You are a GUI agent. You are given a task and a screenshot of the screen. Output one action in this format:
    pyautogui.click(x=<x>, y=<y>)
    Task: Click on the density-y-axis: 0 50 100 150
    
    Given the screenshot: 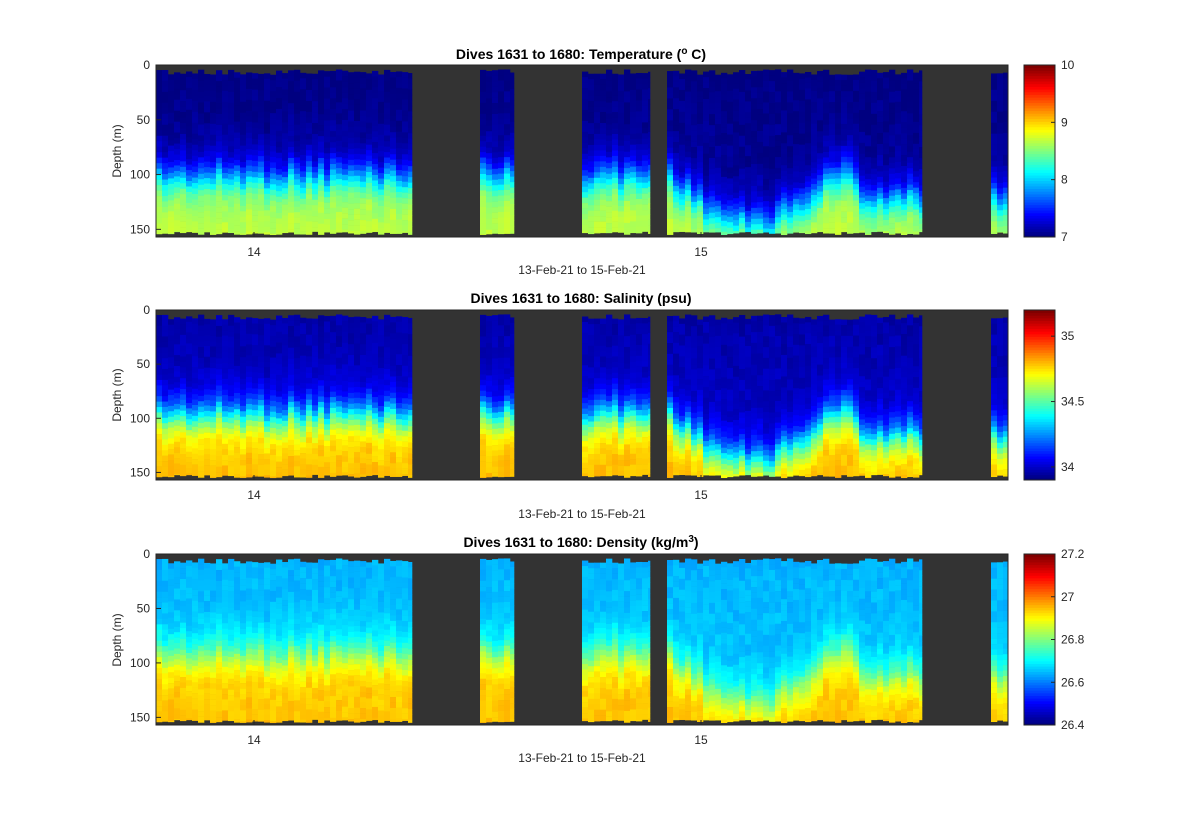 What is the action you would take?
    pyautogui.click(x=145, y=635)
    